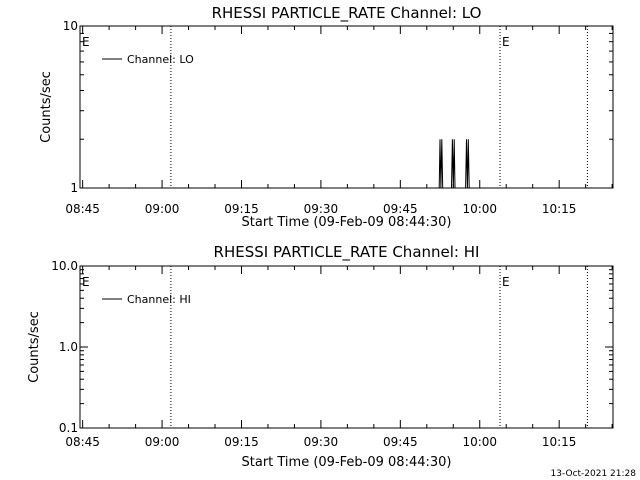 This screenshot has width=640, height=480. Describe the element at coordinates (159, 299) in the screenshot. I see `legend-label: Channel: HI` at that location.